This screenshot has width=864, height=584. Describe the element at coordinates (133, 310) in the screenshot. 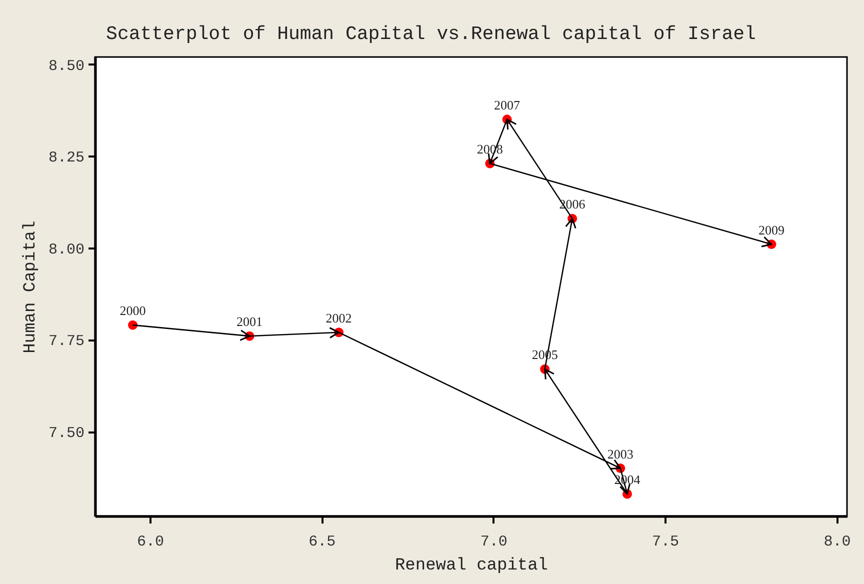

I see `annotation: 2000` at that location.